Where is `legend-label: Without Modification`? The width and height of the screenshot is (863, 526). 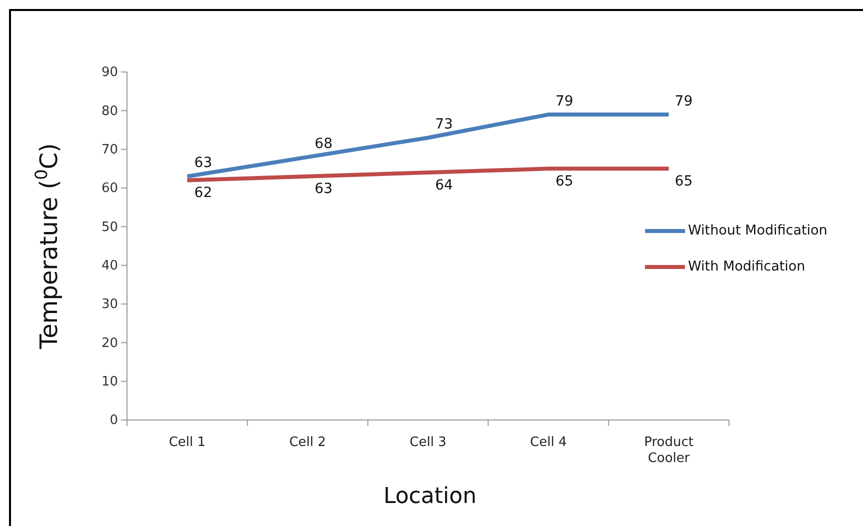
legend-label: Without Modification is located at coordinates (758, 230).